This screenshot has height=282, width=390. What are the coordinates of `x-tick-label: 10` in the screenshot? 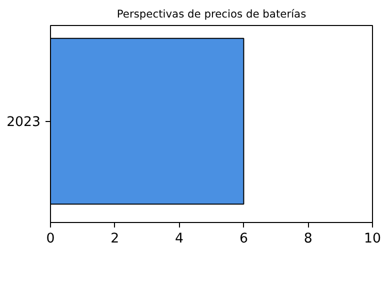 It's located at (372, 239).